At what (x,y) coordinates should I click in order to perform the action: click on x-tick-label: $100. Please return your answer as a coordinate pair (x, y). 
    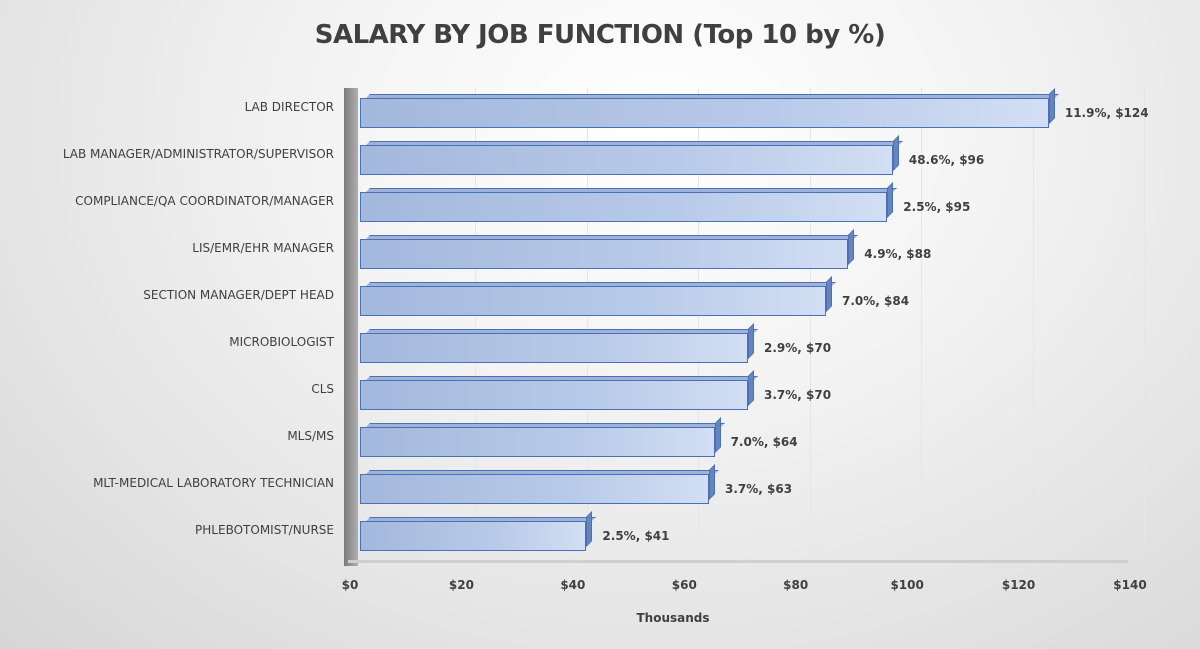
    Looking at the image, I should click on (907, 585).